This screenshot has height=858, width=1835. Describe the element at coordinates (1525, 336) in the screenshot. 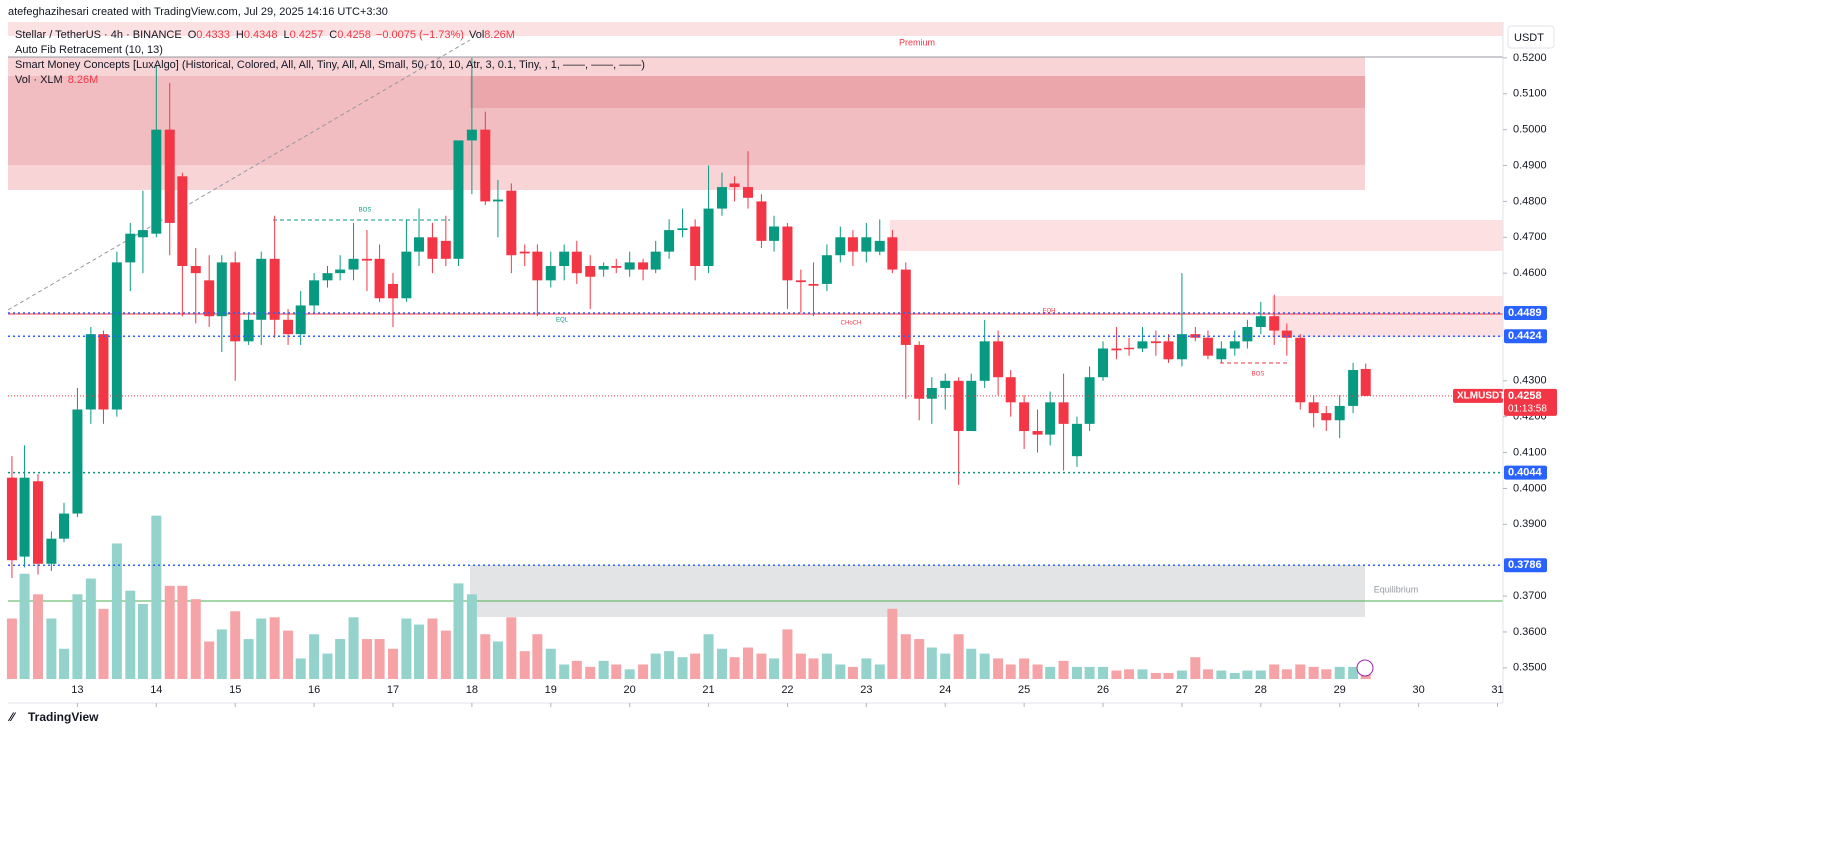

I see `level-label: 0.4424` at that location.